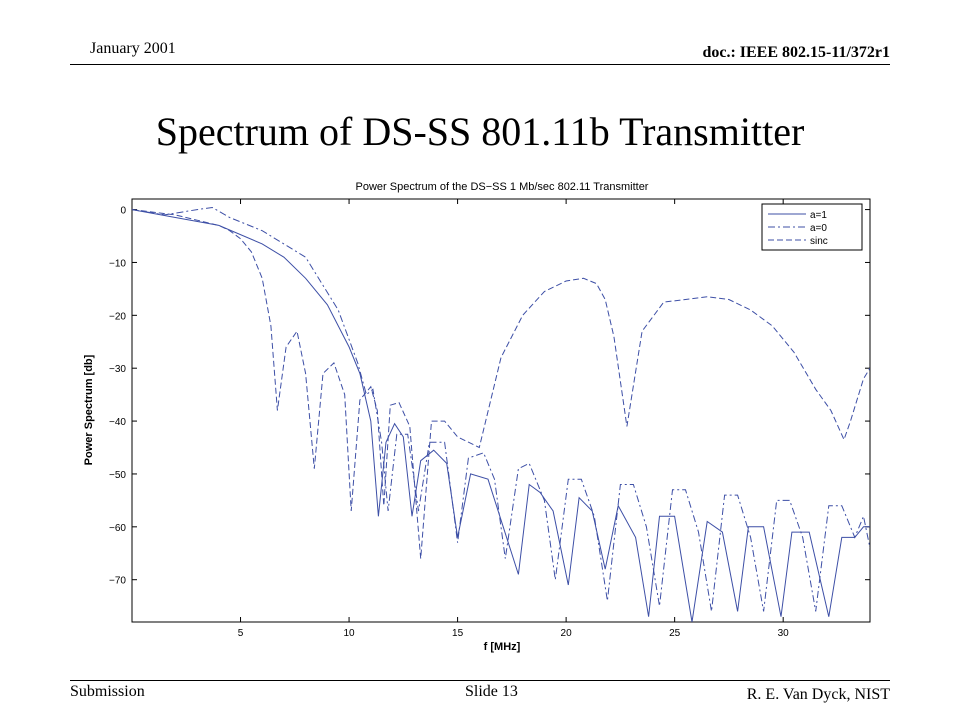 This screenshot has height=720, width=960. Describe the element at coordinates (818, 215) in the screenshot. I see `legend-label-a1: a=1` at that location.